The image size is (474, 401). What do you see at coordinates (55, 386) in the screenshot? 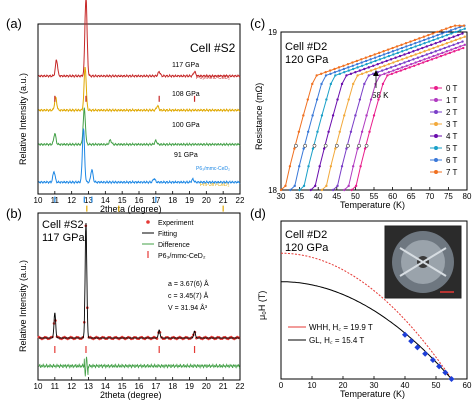
I see `panel-b-xtick-label: 11` at bounding box center [55, 386].